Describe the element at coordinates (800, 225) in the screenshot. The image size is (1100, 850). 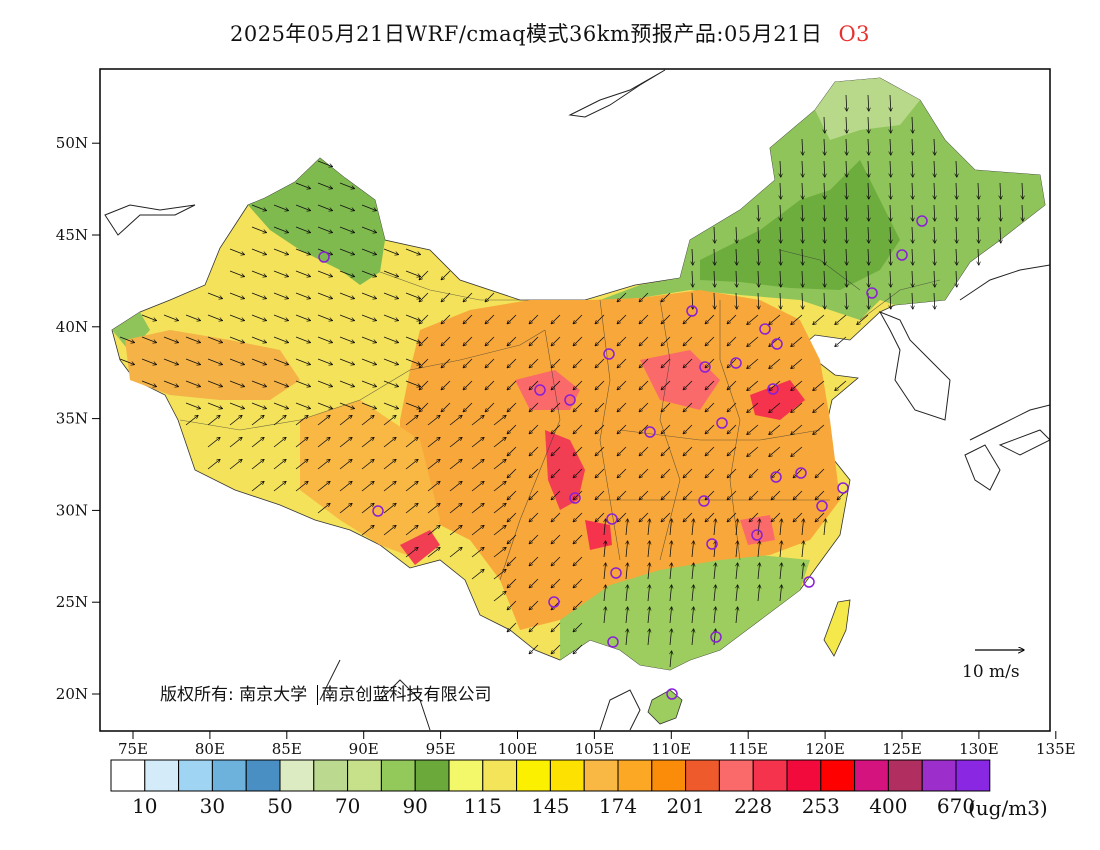
I see `northeast-darkgreen-zone` at that location.